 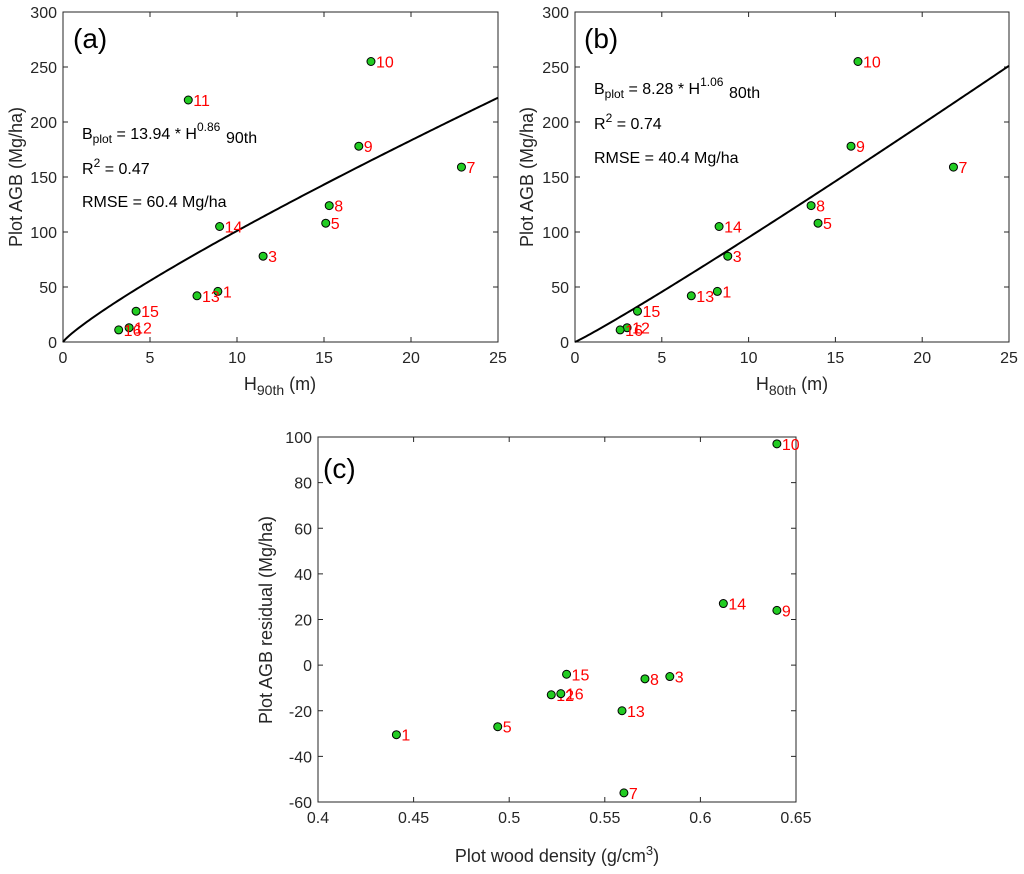 I want to click on panel-a-equation-sub: 90th, so click(x=241, y=138).